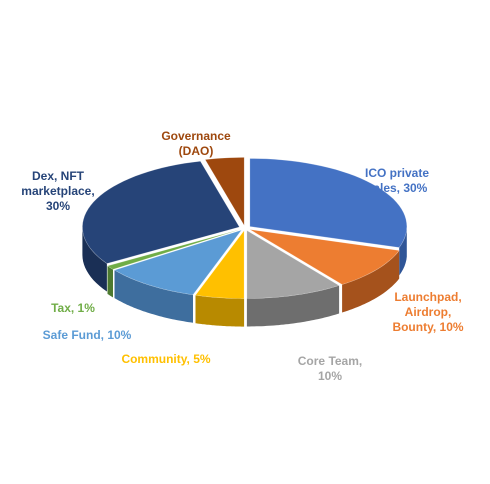 This screenshot has height=484, width=490. What do you see at coordinates (330, 376) in the screenshot?
I see `slice-label-line: 10%` at bounding box center [330, 376].